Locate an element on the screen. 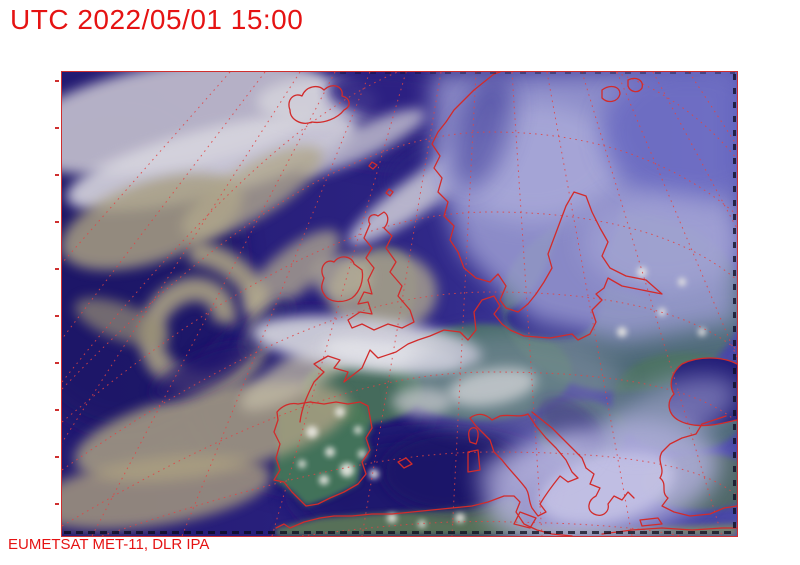  coast-italy is located at coordinates (524, 465).